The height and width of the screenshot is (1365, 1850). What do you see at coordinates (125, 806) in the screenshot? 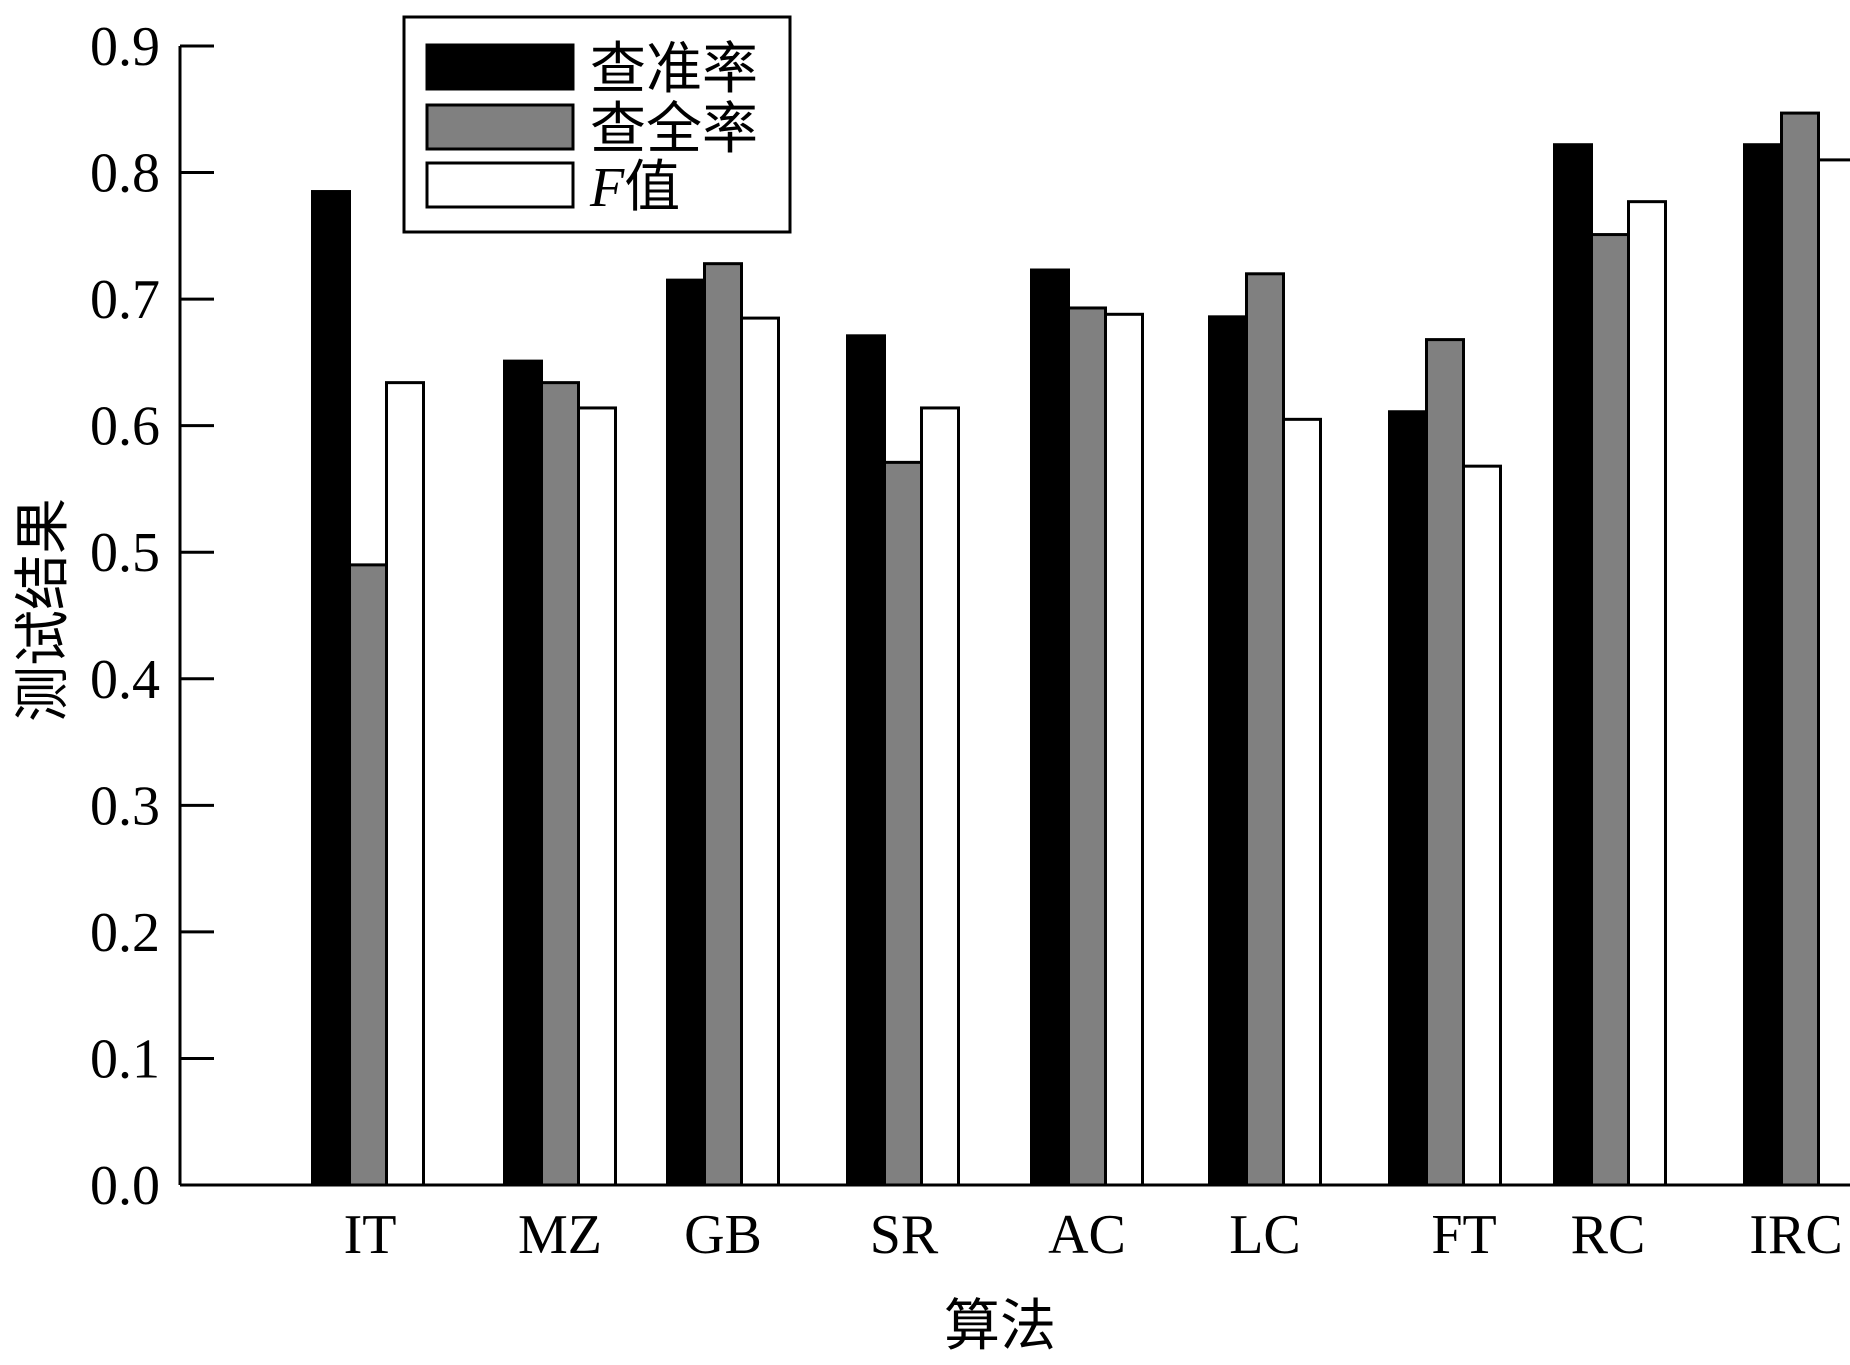
I see `y-tick-label: 0.3` at bounding box center [125, 806].